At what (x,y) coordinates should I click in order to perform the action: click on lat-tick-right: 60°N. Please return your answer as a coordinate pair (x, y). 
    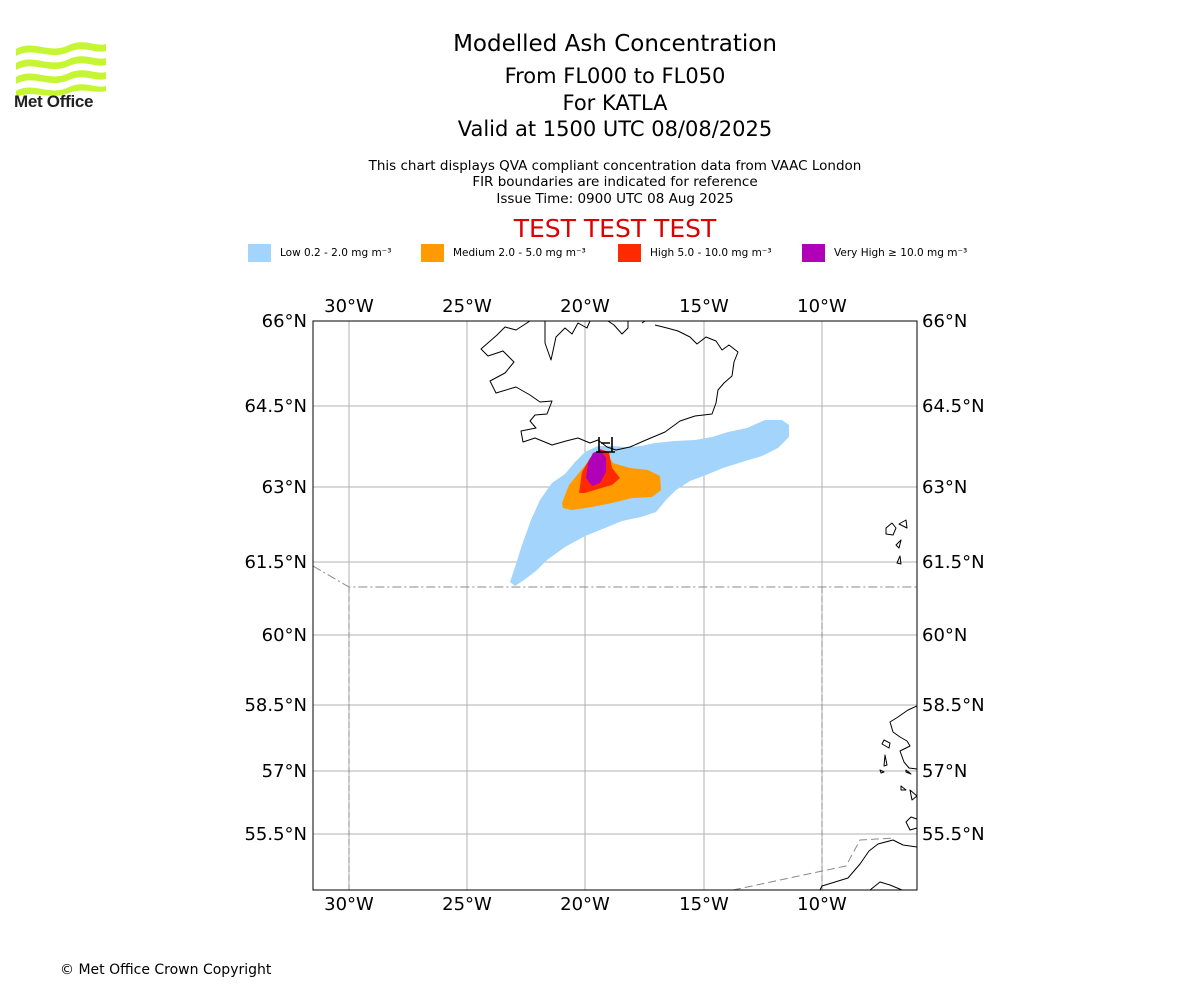
    Looking at the image, I should click on (944, 635).